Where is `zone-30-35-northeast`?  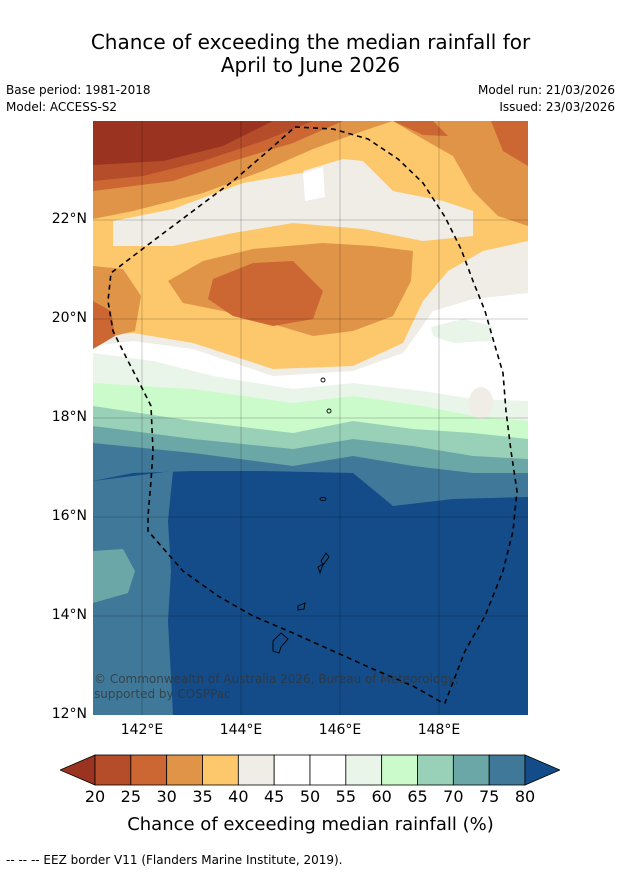
zone-30-35-northeast is located at coordinates (460, 173).